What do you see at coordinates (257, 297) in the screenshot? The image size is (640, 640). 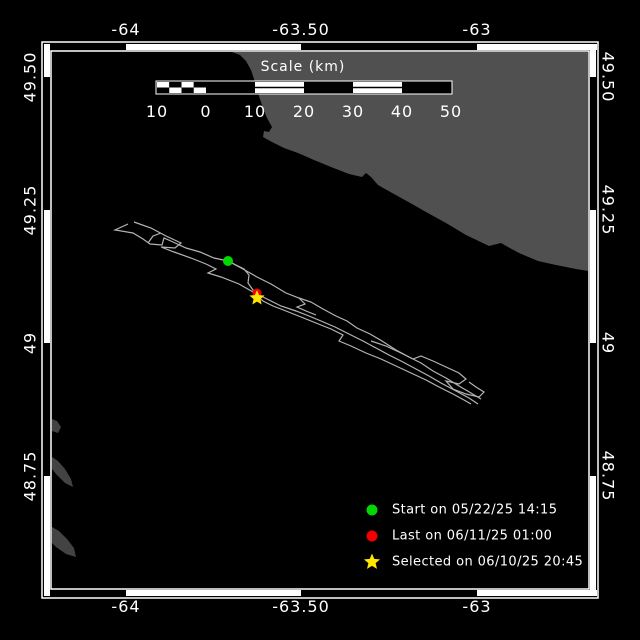 I see `selected-position-marker` at bounding box center [257, 297].